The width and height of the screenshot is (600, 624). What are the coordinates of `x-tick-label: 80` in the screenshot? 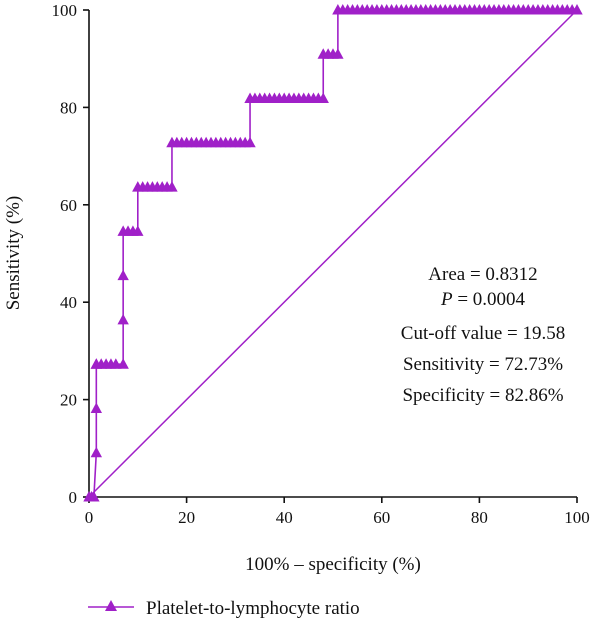 It's located at (479, 517).